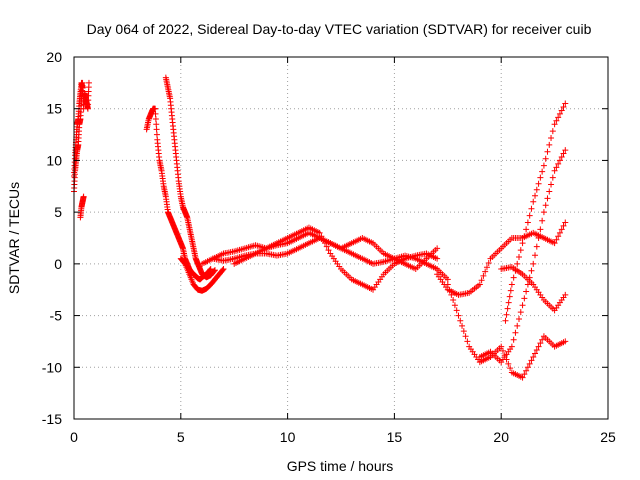 Image resolution: width=640 pixels, height=480 pixels. What do you see at coordinates (181, 437) in the screenshot?
I see `x-tick-label: 5` at bounding box center [181, 437].